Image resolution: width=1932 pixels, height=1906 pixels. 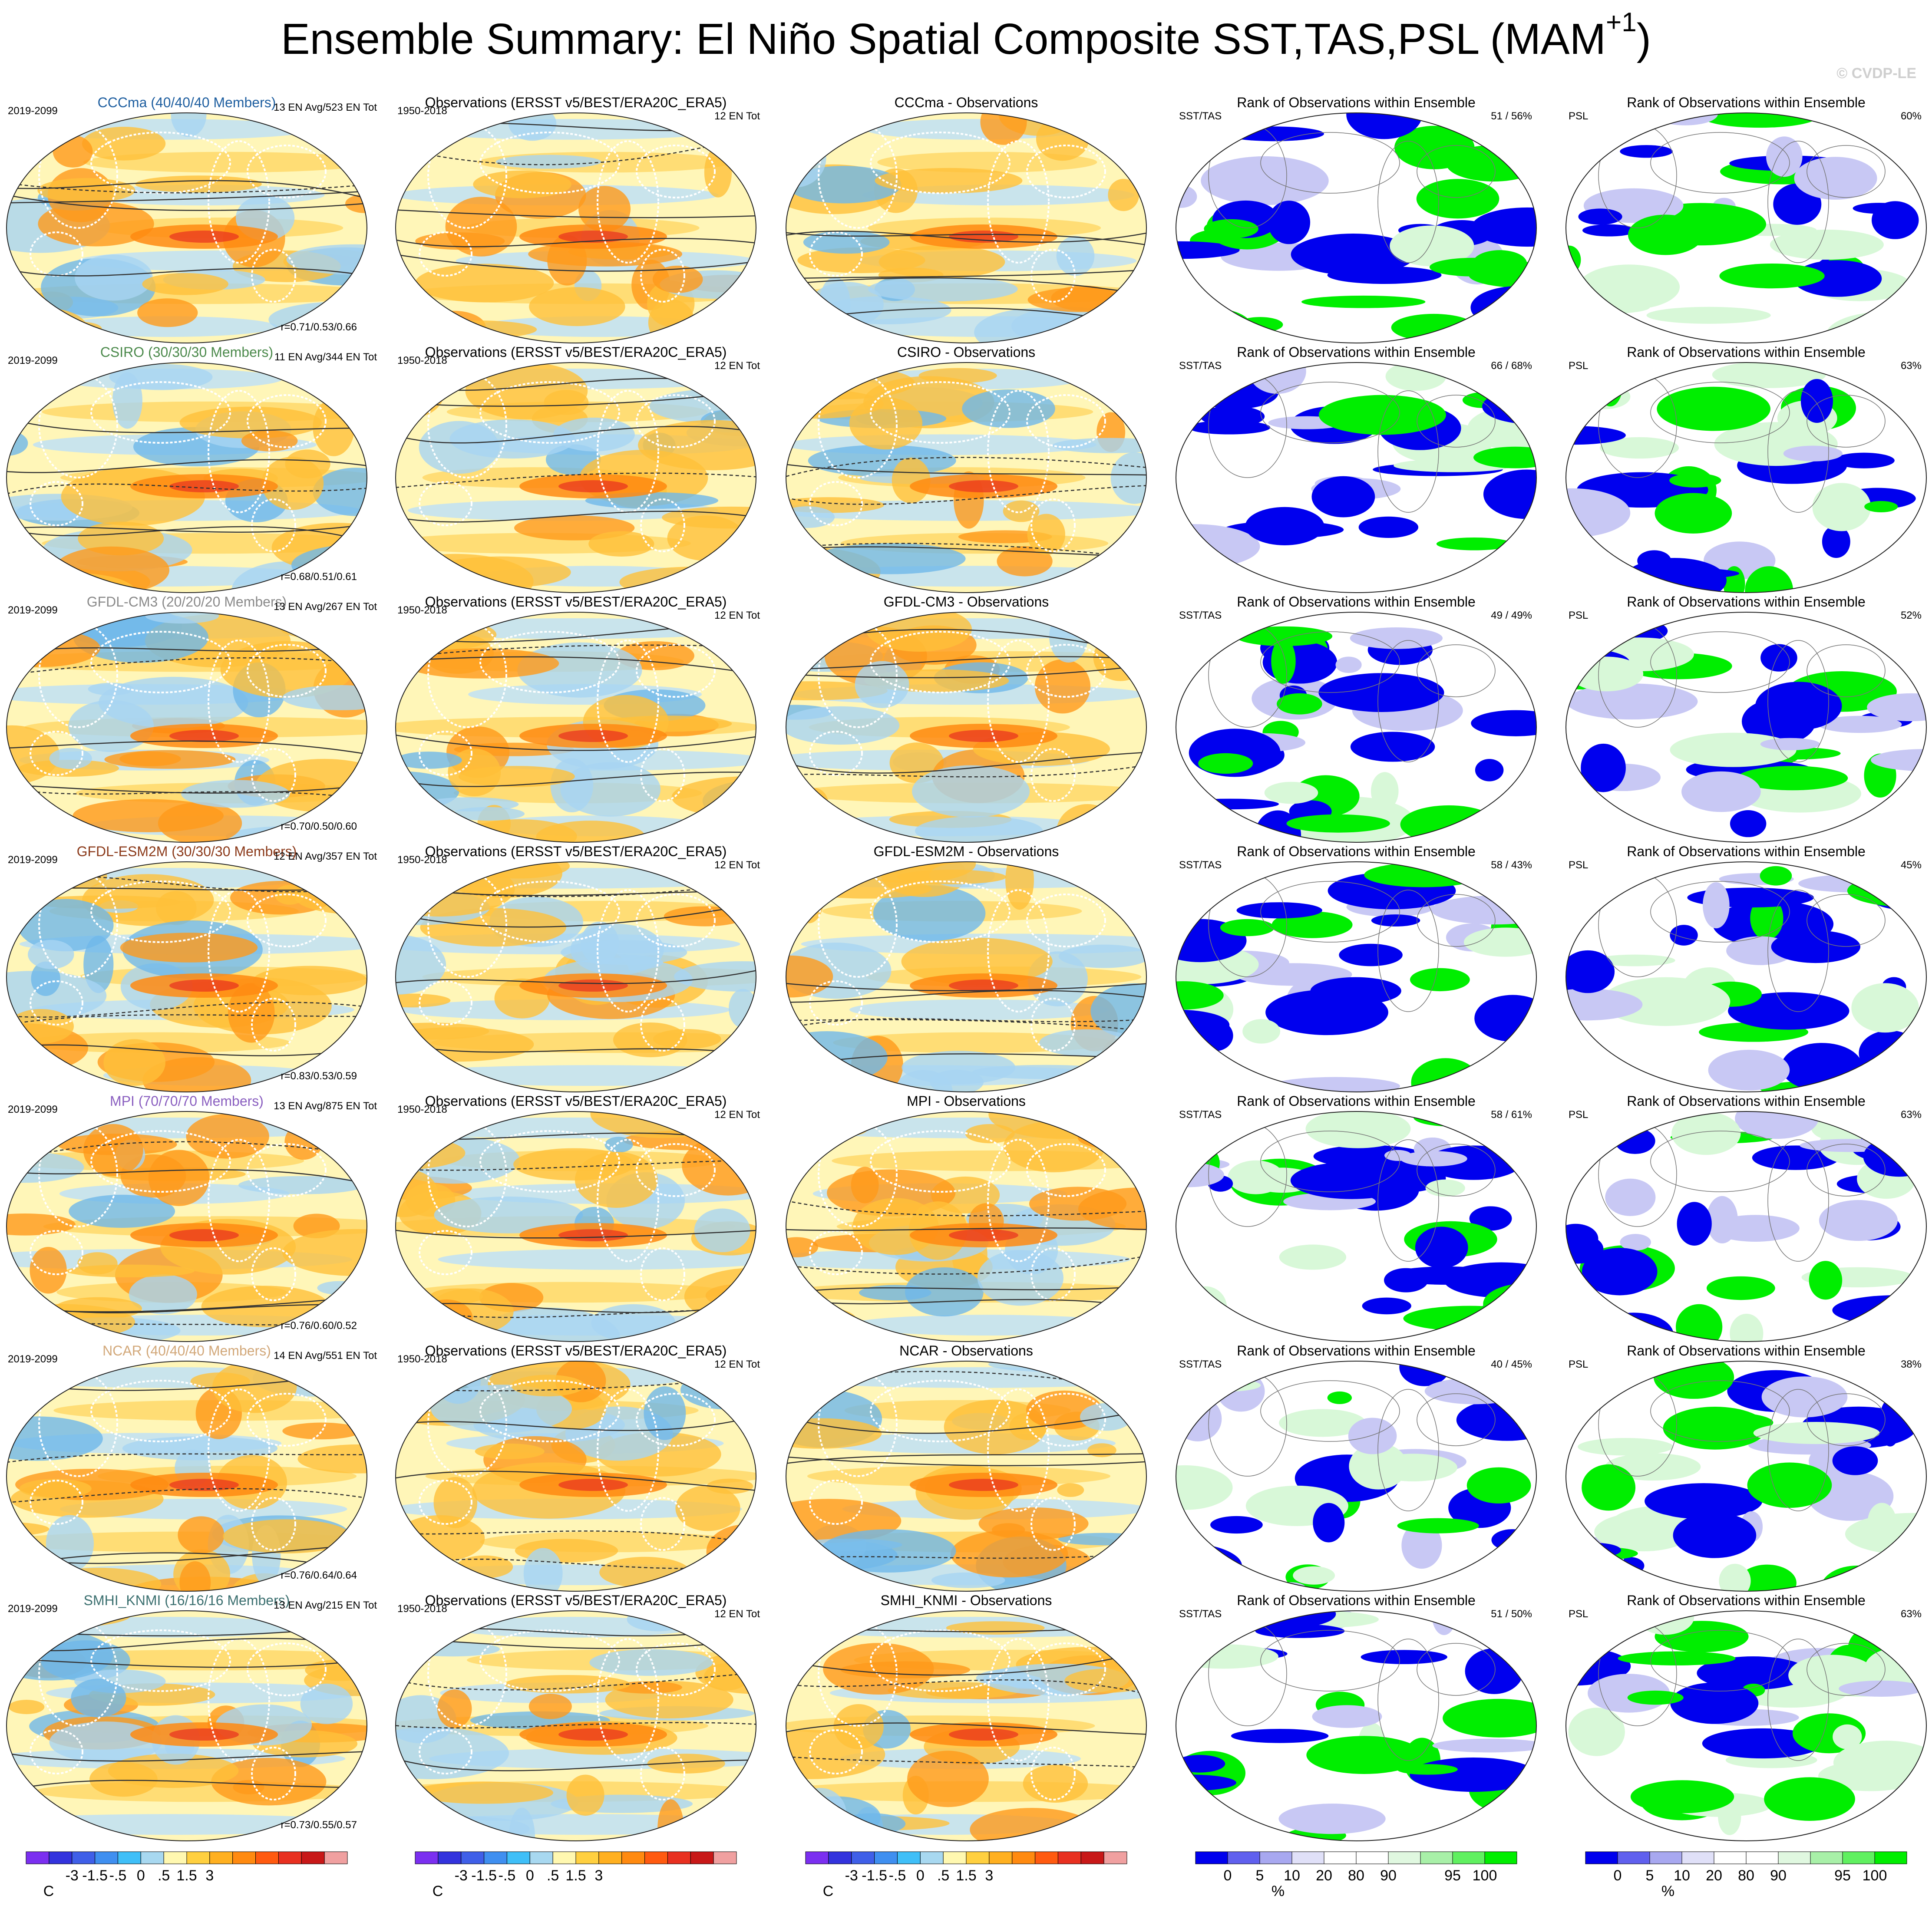 What do you see at coordinates (1292, 1875) in the screenshot?
I see `colorbar-tick-label: 10` at bounding box center [1292, 1875].